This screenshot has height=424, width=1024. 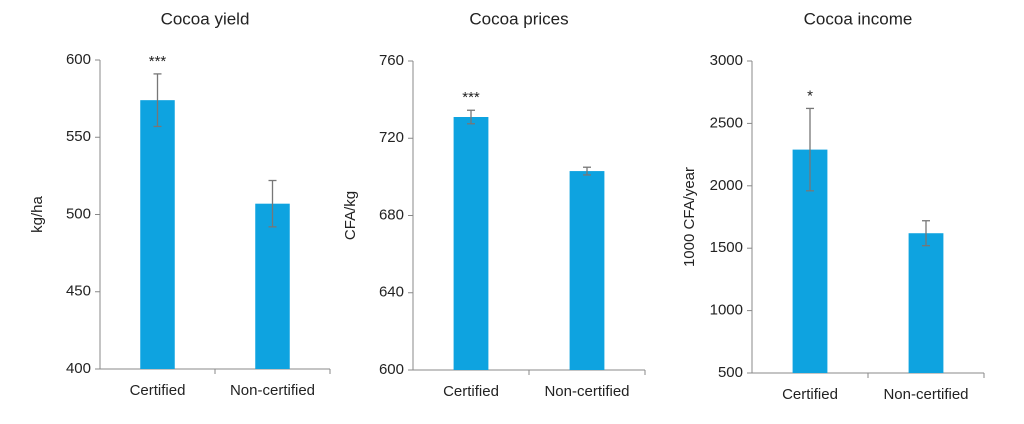 What do you see at coordinates (350, 215) in the screenshot?
I see `y-axis-label: CFA/kg` at bounding box center [350, 215].